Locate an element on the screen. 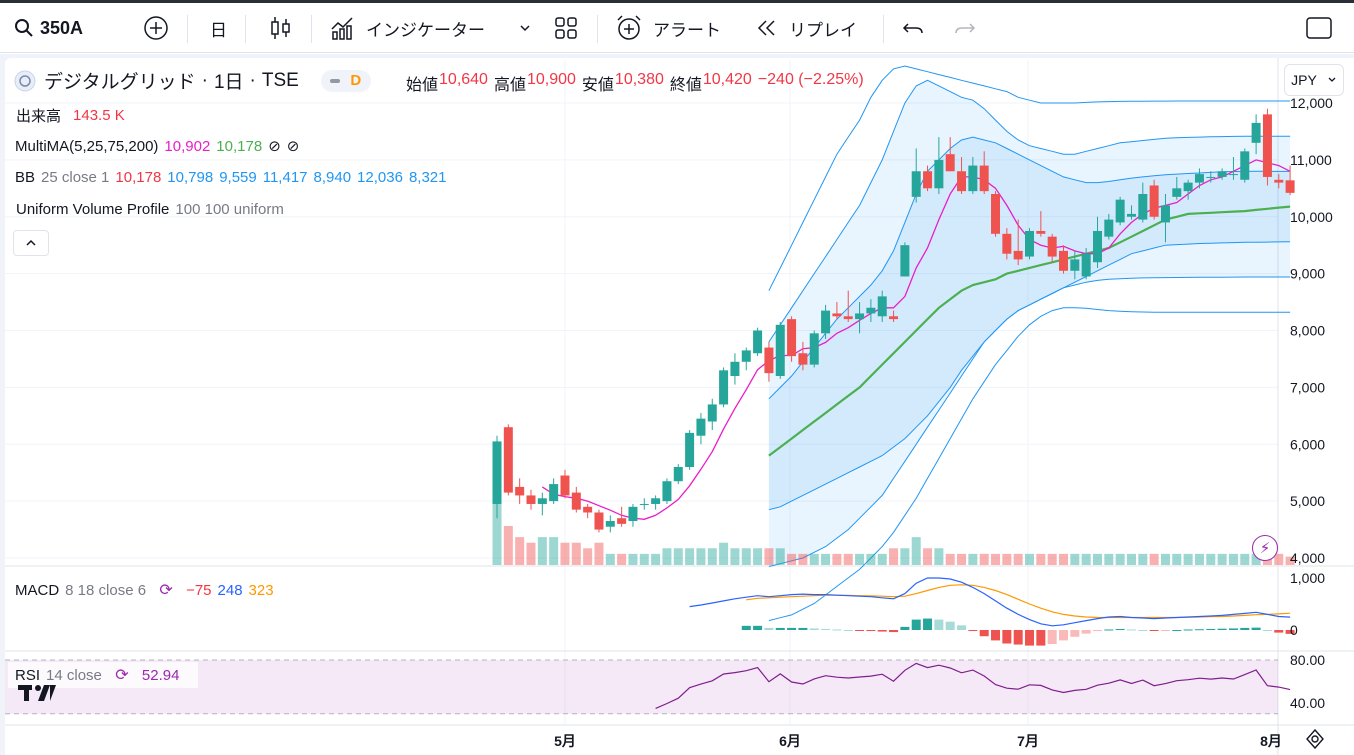 Image resolution: width=1354 pixels, height=755 pixels. collapse-legend-button is located at coordinates (31, 243).